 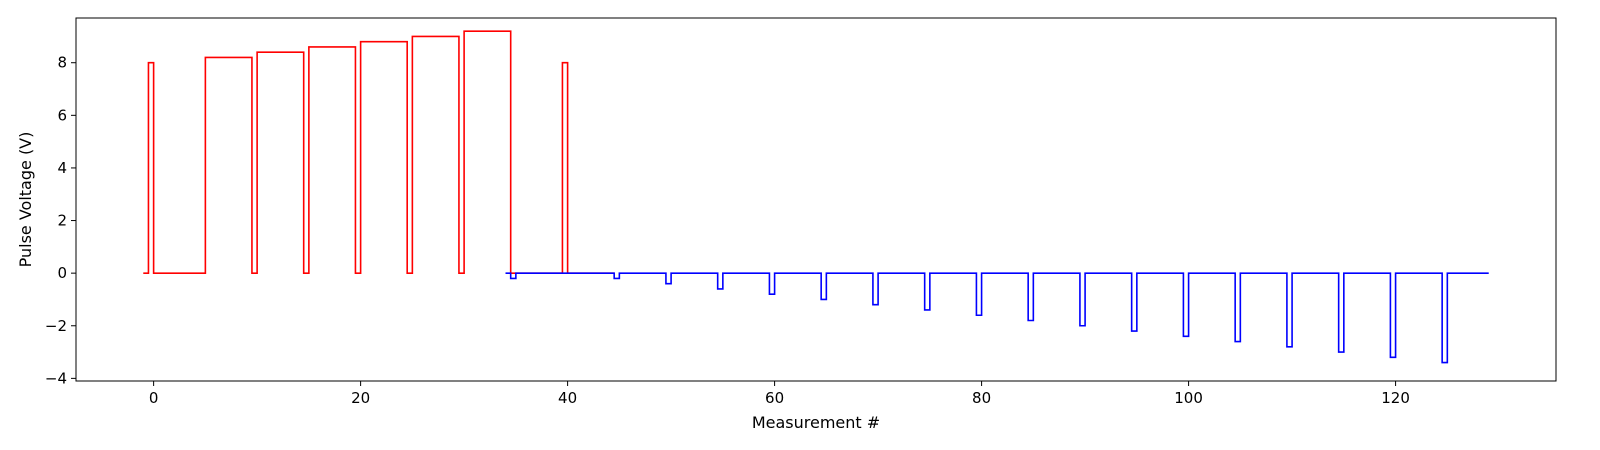 I want to click on x-tick-label: 20, so click(x=360, y=398).